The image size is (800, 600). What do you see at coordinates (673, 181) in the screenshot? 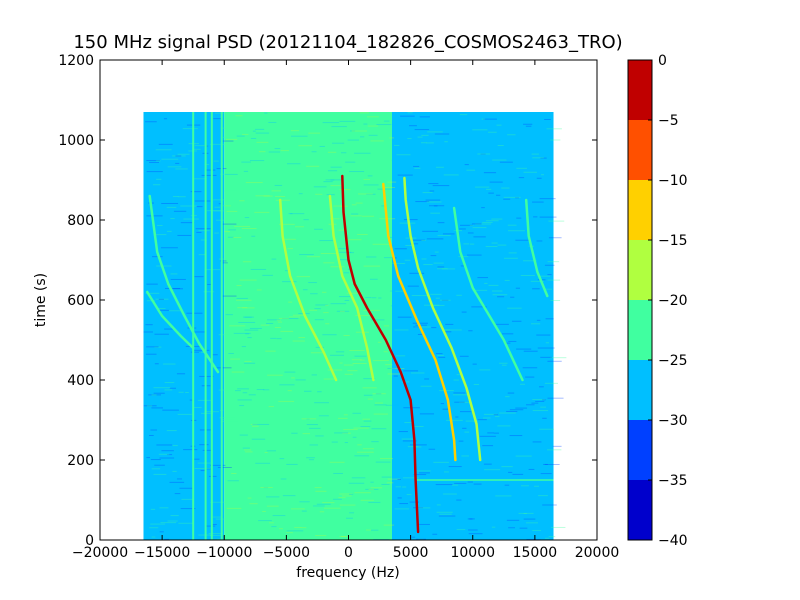
I see `colorbar-tick-label: −10` at bounding box center [673, 181].